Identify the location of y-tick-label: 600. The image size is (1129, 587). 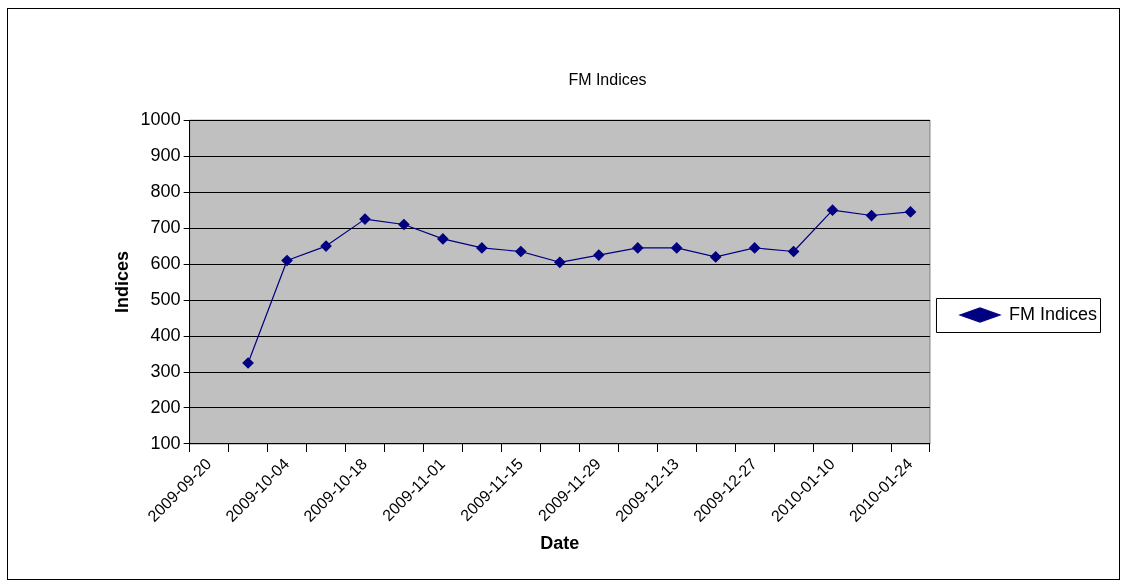
(165, 263).